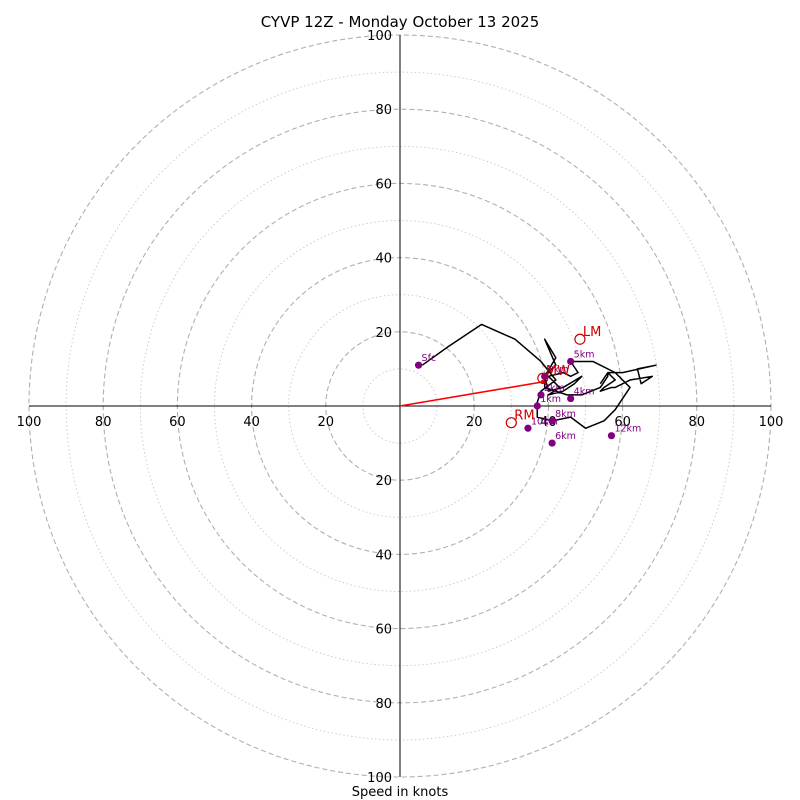 This screenshot has width=800, height=800. What do you see at coordinates (565, 414) in the screenshot?
I see `level-label: 8km` at bounding box center [565, 414].